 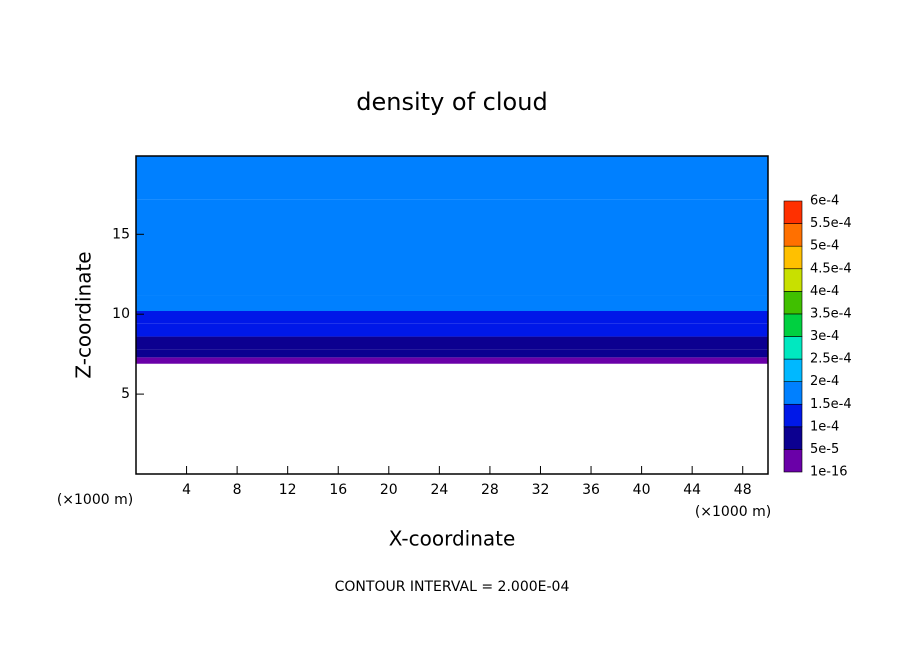 What do you see at coordinates (824, 336) in the screenshot?
I see `colorbar-label: 3e-4` at bounding box center [824, 336].